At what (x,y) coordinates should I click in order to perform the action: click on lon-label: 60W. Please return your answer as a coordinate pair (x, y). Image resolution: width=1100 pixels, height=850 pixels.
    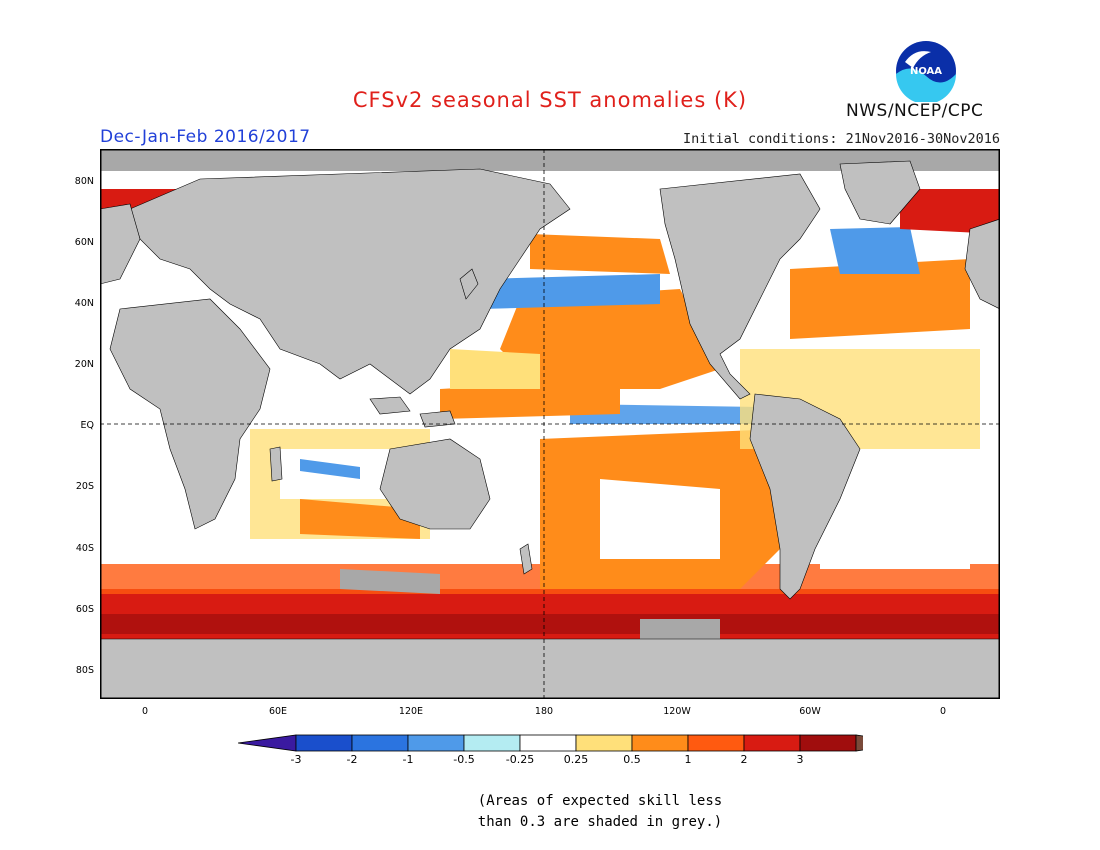
    Looking at the image, I should click on (810, 711).